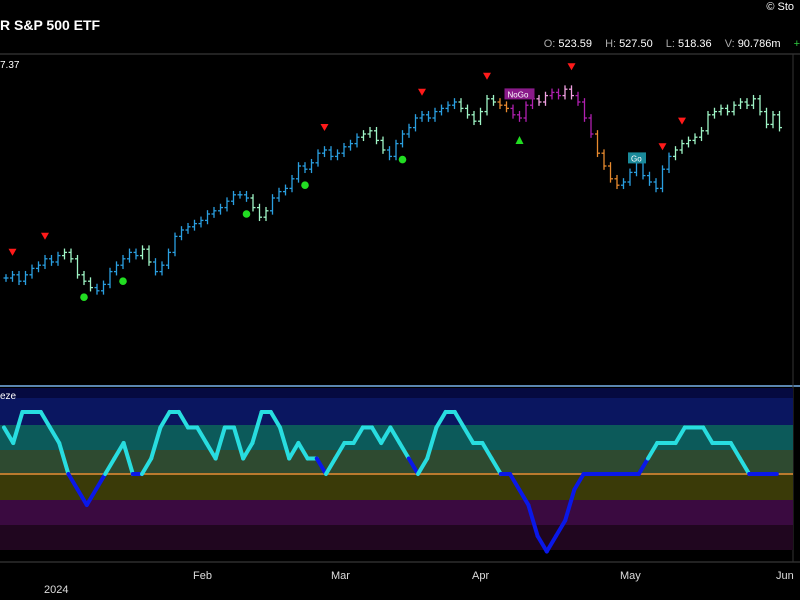 The height and width of the screenshot is (600, 800). I want to click on label-text: Go, so click(636, 158).